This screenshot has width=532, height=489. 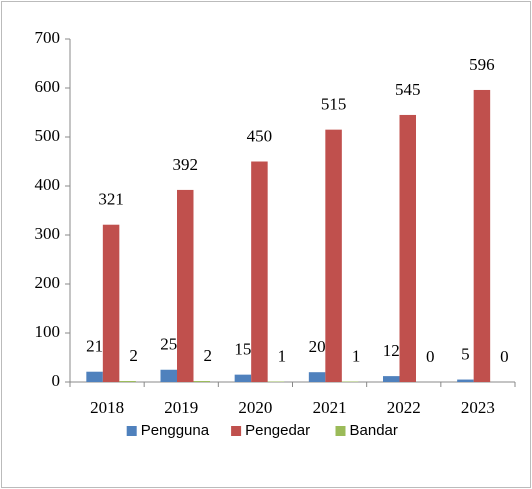 What do you see at coordinates (181, 407) in the screenshot?
I see `x-tick-label: 2019` at bounding box center [181, 407].